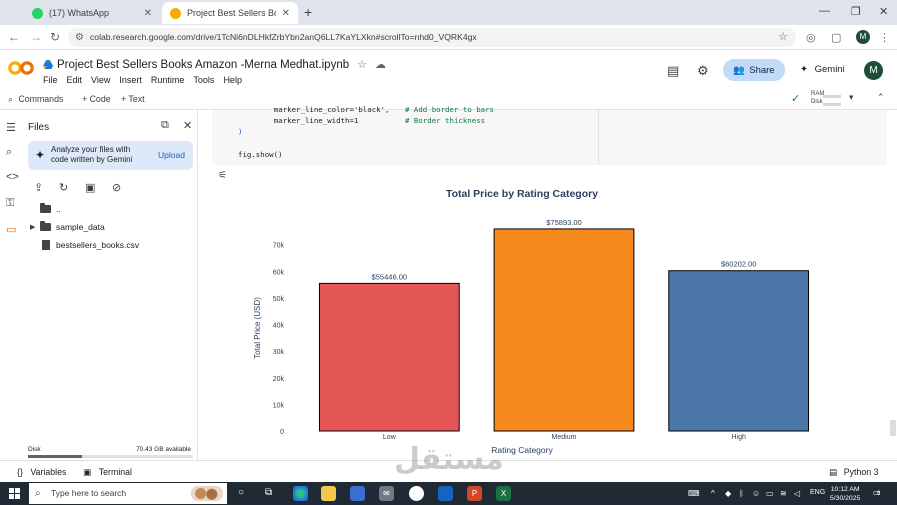 The width and height of the screenshot is (897, 505). Describe the element at coordinates (232, 80) in the screenshot. I see `menu-help: Help` at that location.